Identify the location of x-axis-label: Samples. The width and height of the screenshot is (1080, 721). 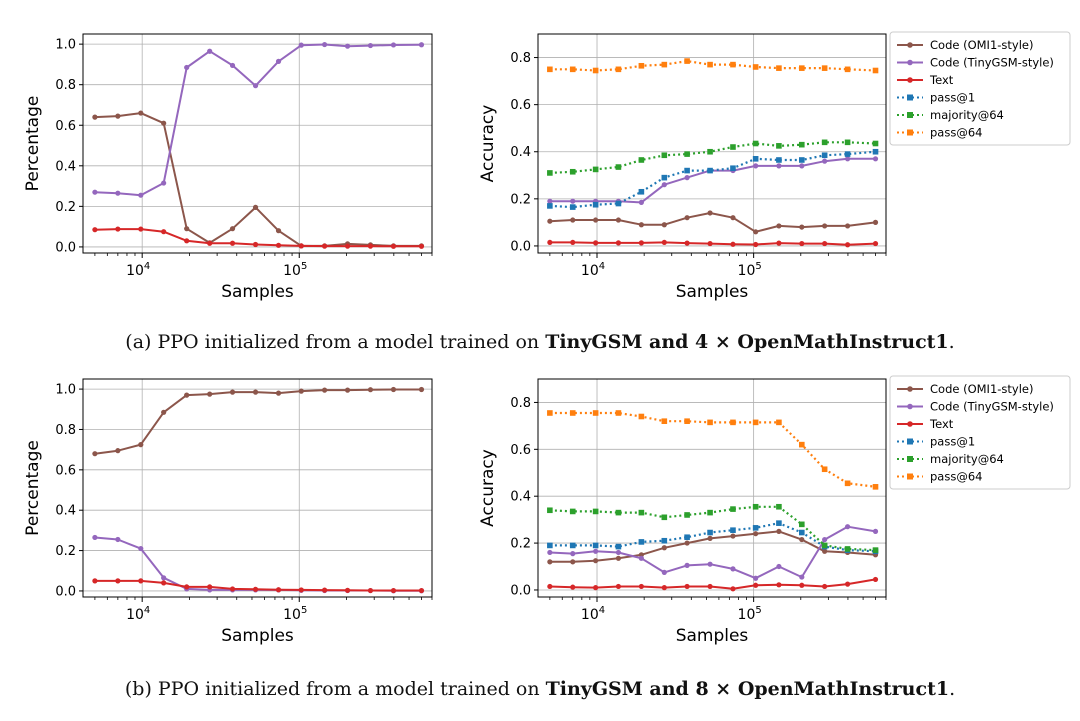
(257, 636).